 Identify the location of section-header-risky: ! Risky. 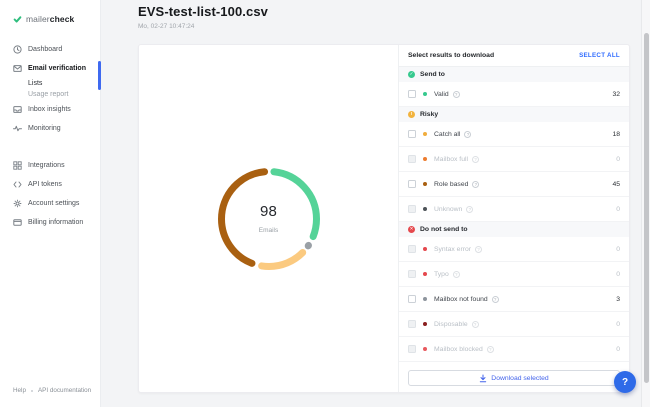
(514, 114).